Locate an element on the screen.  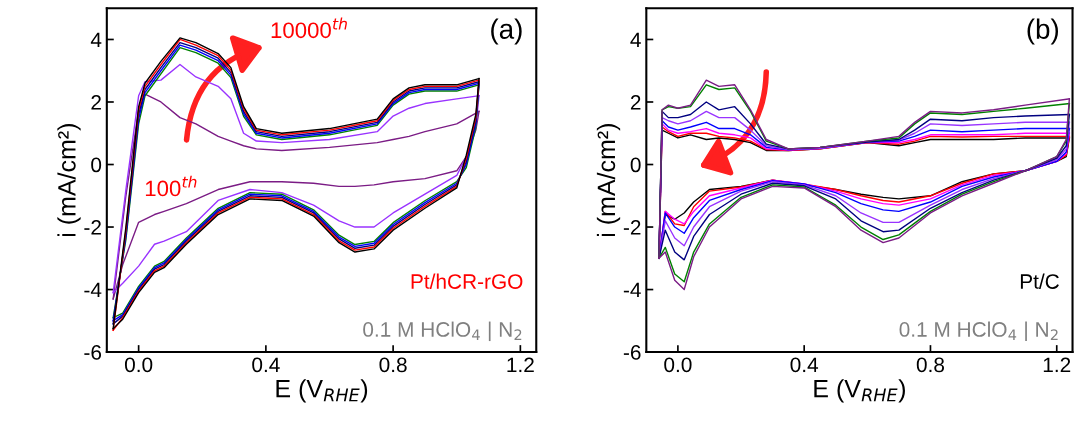
annotation: 100$^{th}$ is located at coordinates (171, 186).